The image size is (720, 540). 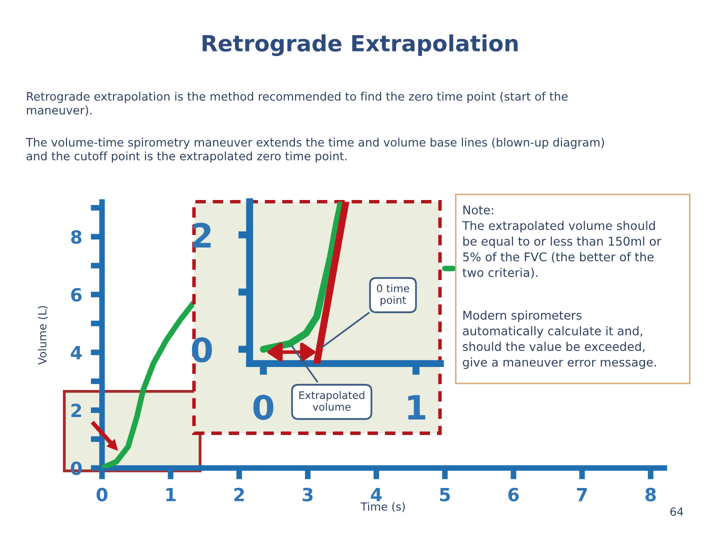 What do you see at coordinates (562, 242) in the screenshot?
I see `annotation: Note: The extrapolated volume should be equal to or less than 150ml or 5% of the FVC (the better of the two criteria).` at bounding box center [562, 242].